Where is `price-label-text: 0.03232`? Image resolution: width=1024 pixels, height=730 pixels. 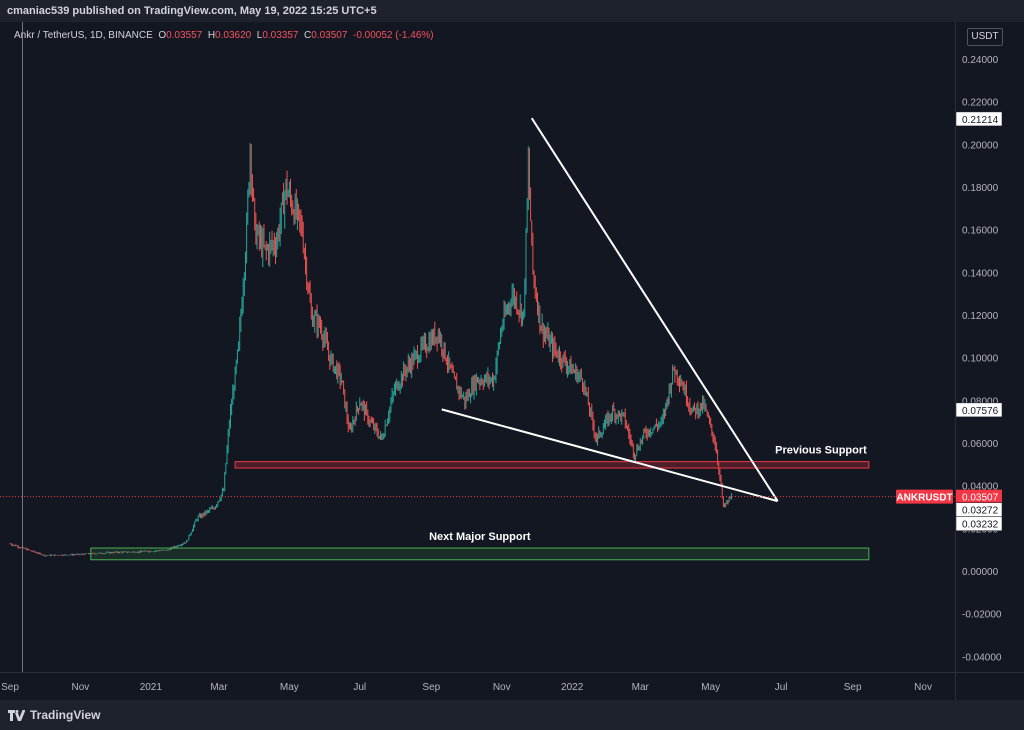
price-label-text: 0.03232 is located at coordinates (980, 525).